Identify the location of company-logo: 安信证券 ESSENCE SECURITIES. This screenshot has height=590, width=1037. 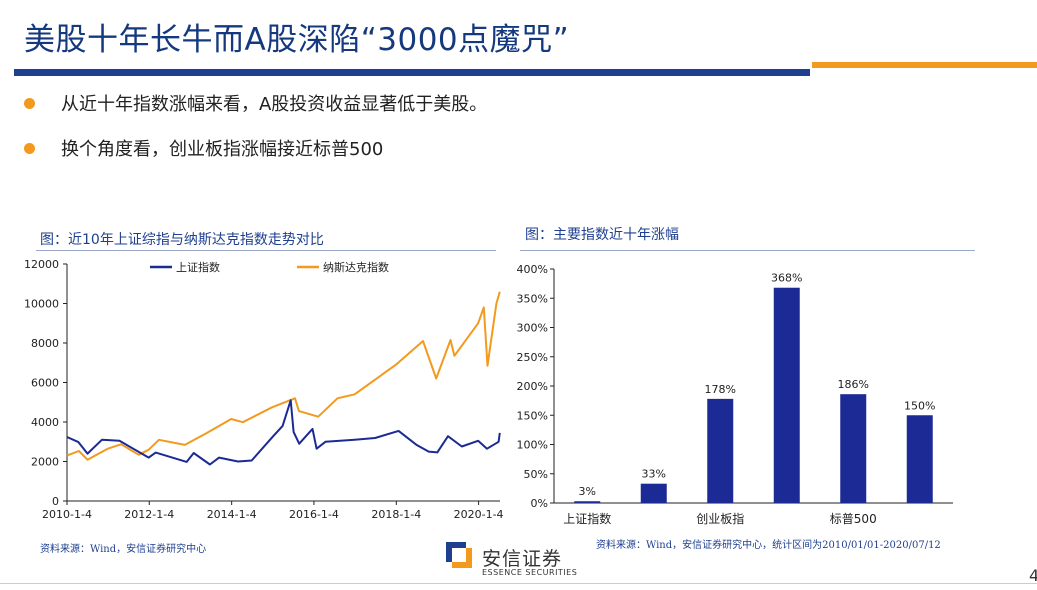
(514, 560).